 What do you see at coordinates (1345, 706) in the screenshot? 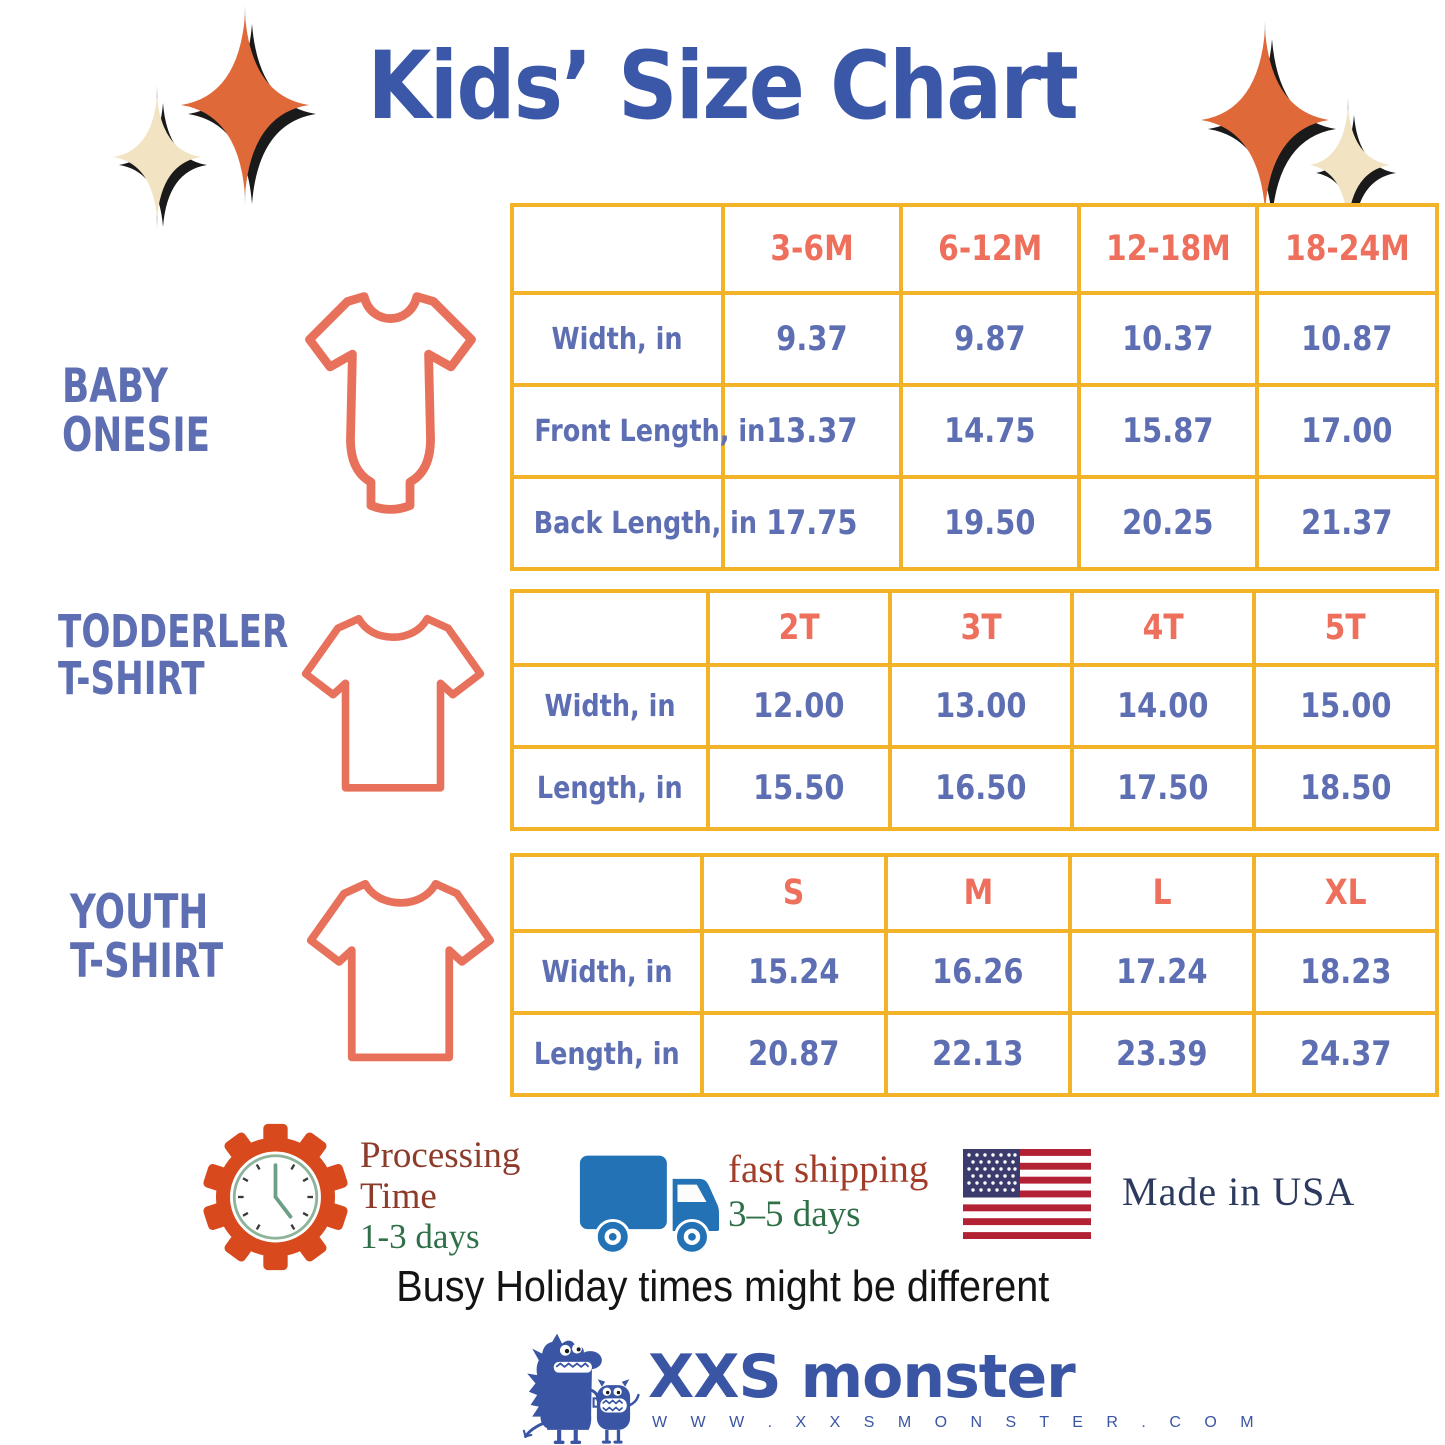
I see `cell-value: 15.00` at bounding box center [1345, 706].